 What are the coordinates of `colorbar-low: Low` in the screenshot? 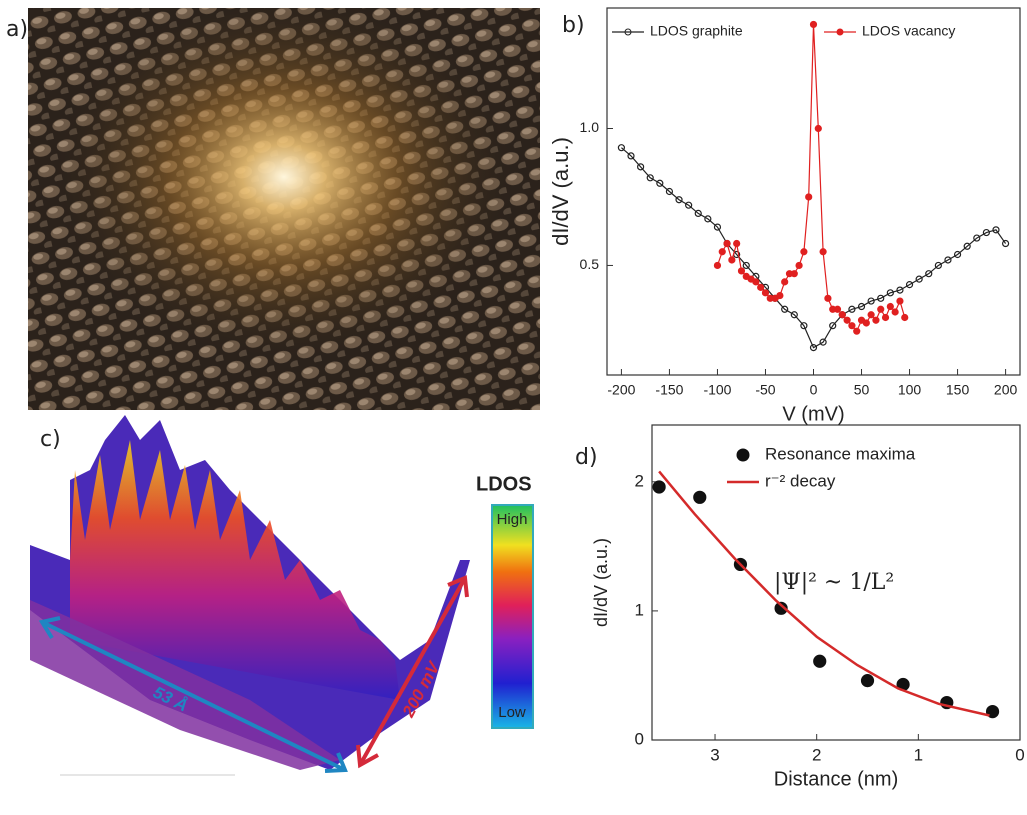 It's located at (512, 712).